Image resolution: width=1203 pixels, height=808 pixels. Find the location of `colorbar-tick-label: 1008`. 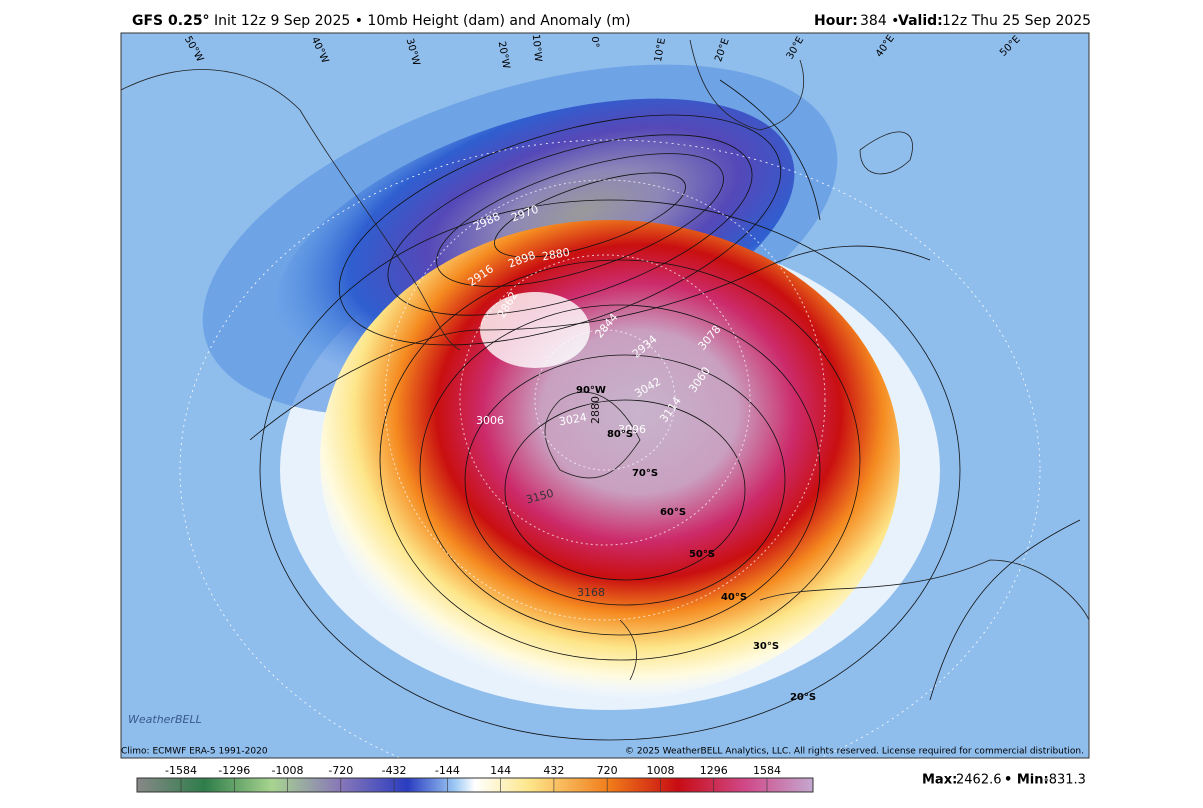

colorbar-tick-label: 1008 is located at coordinates (660, 770).